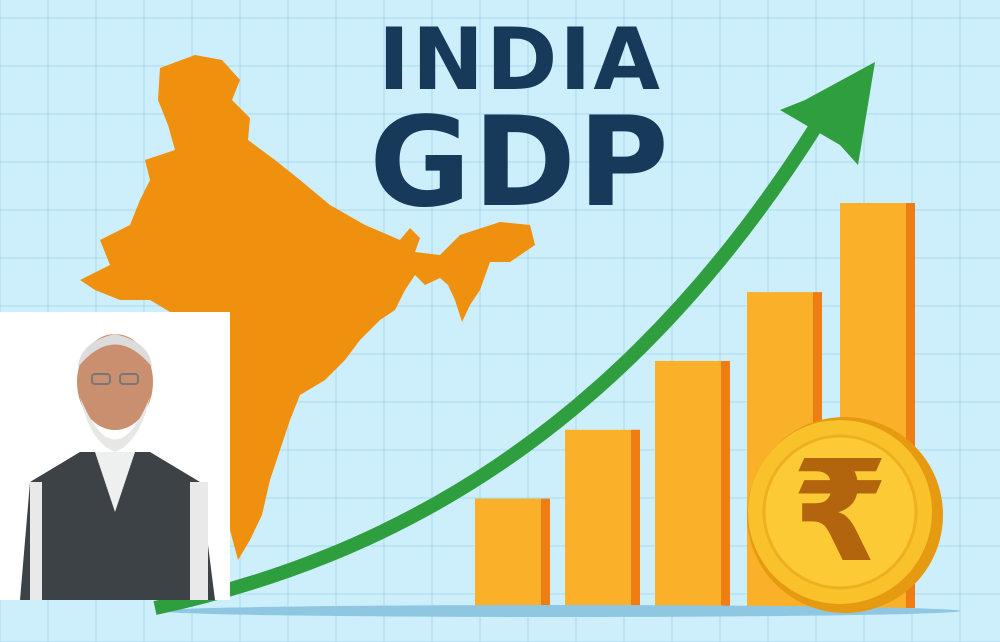 The width and height of the screenshot is (1000, 642). Describe the element at coordinates (827, 113) in the screenshot. I see `arrow-head` at that location.